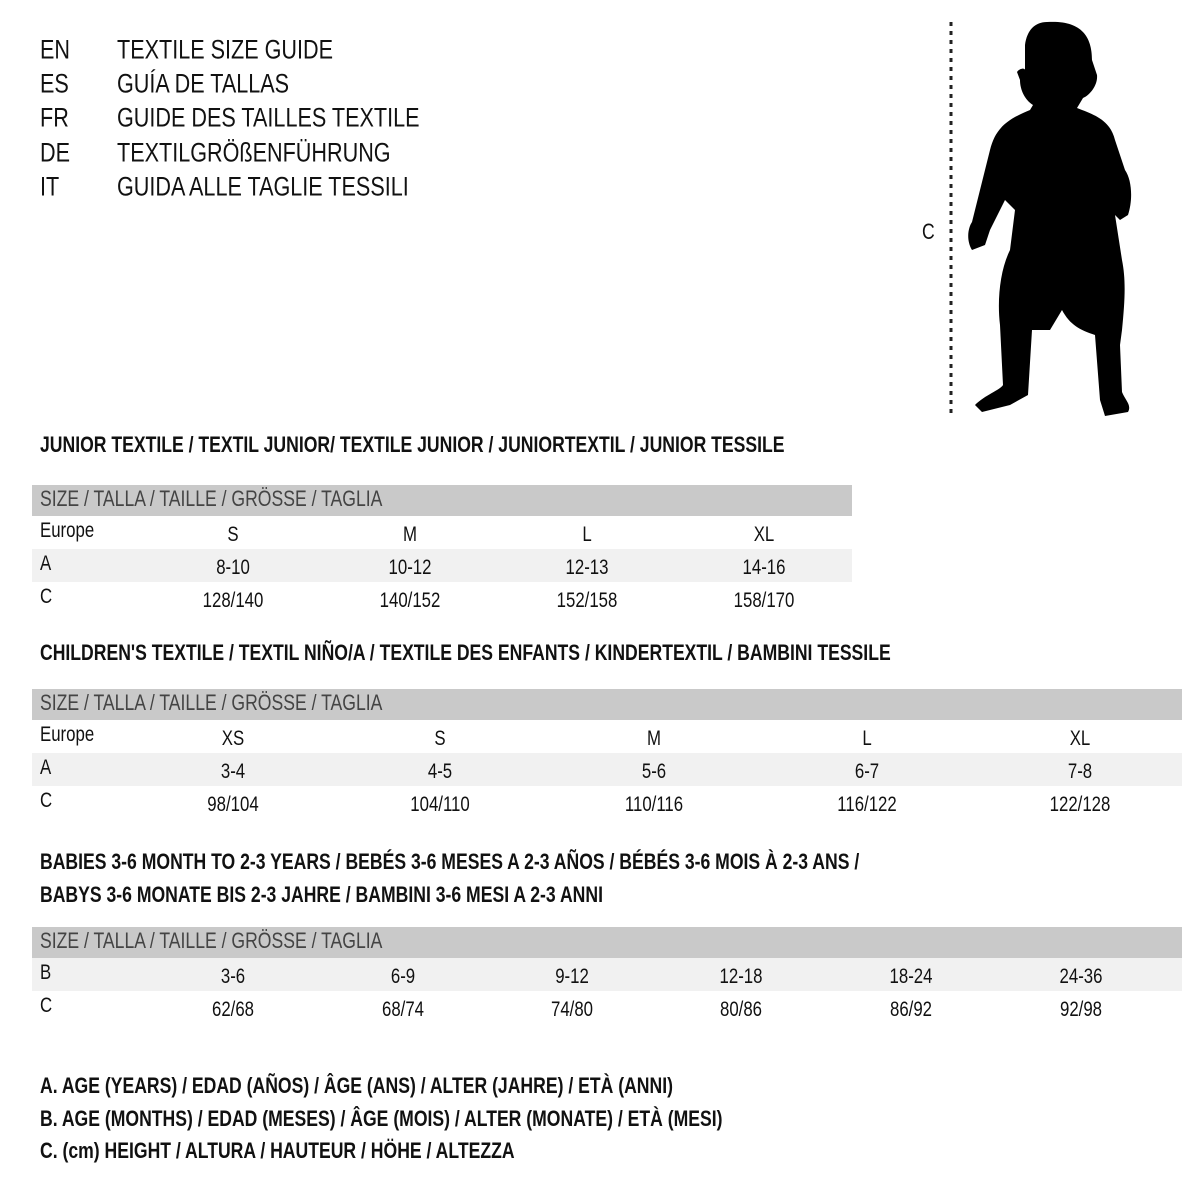  I want to click on row-label: B, so click(46, 972).